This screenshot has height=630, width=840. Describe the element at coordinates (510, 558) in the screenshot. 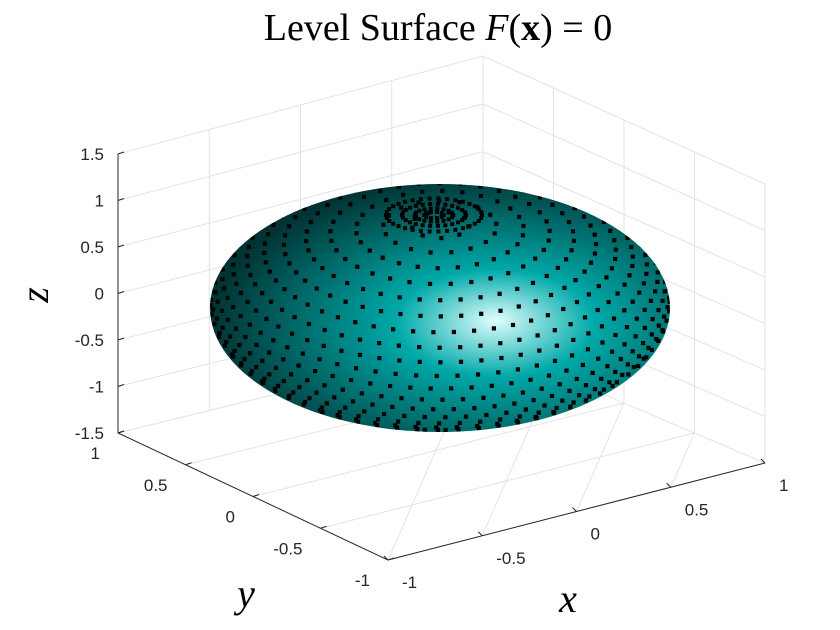

I see `x-tick-label: -0.5` at that location.